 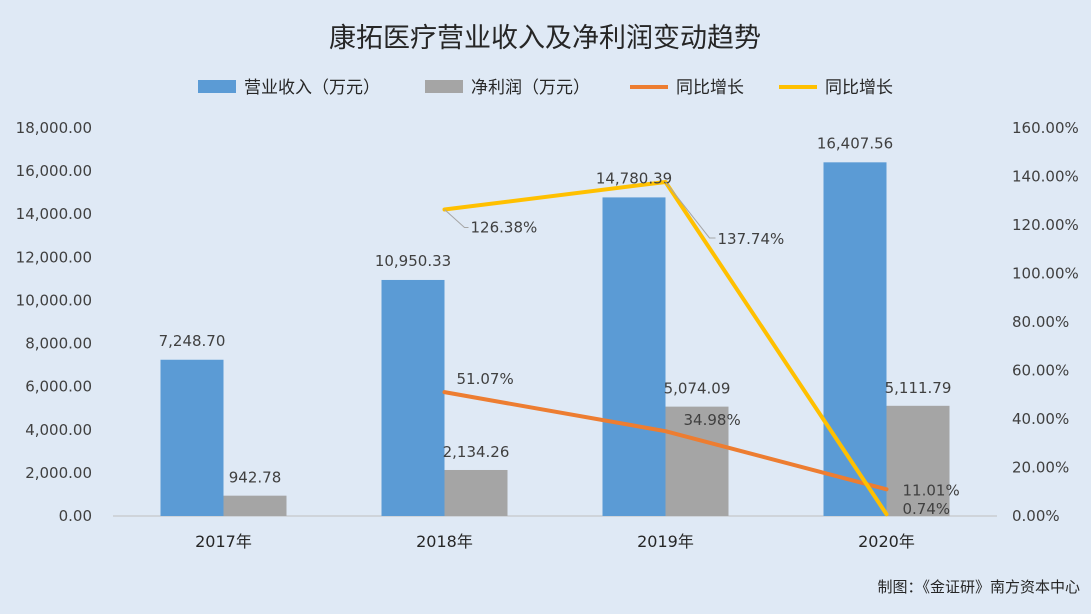 I want to click on y-left-tick-label: 0.00, so click(x=75, y=516).